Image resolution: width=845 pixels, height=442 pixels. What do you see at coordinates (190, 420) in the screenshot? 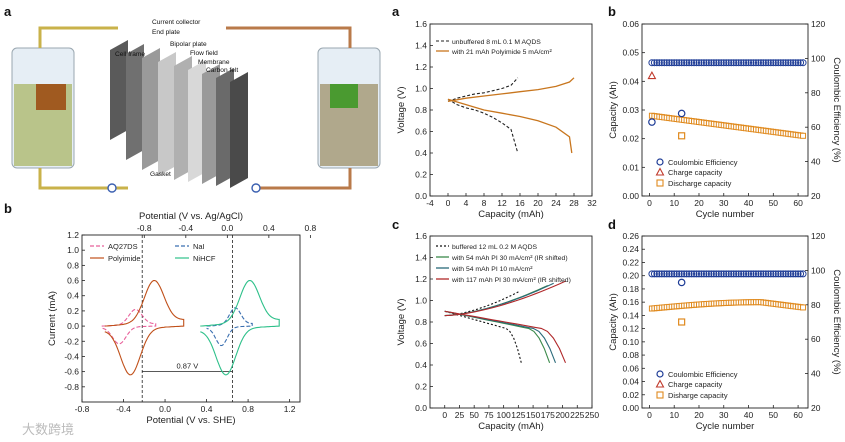
I see `x-axis-label: Potential (V vs. SHE)` at bounding box center [190, 420].